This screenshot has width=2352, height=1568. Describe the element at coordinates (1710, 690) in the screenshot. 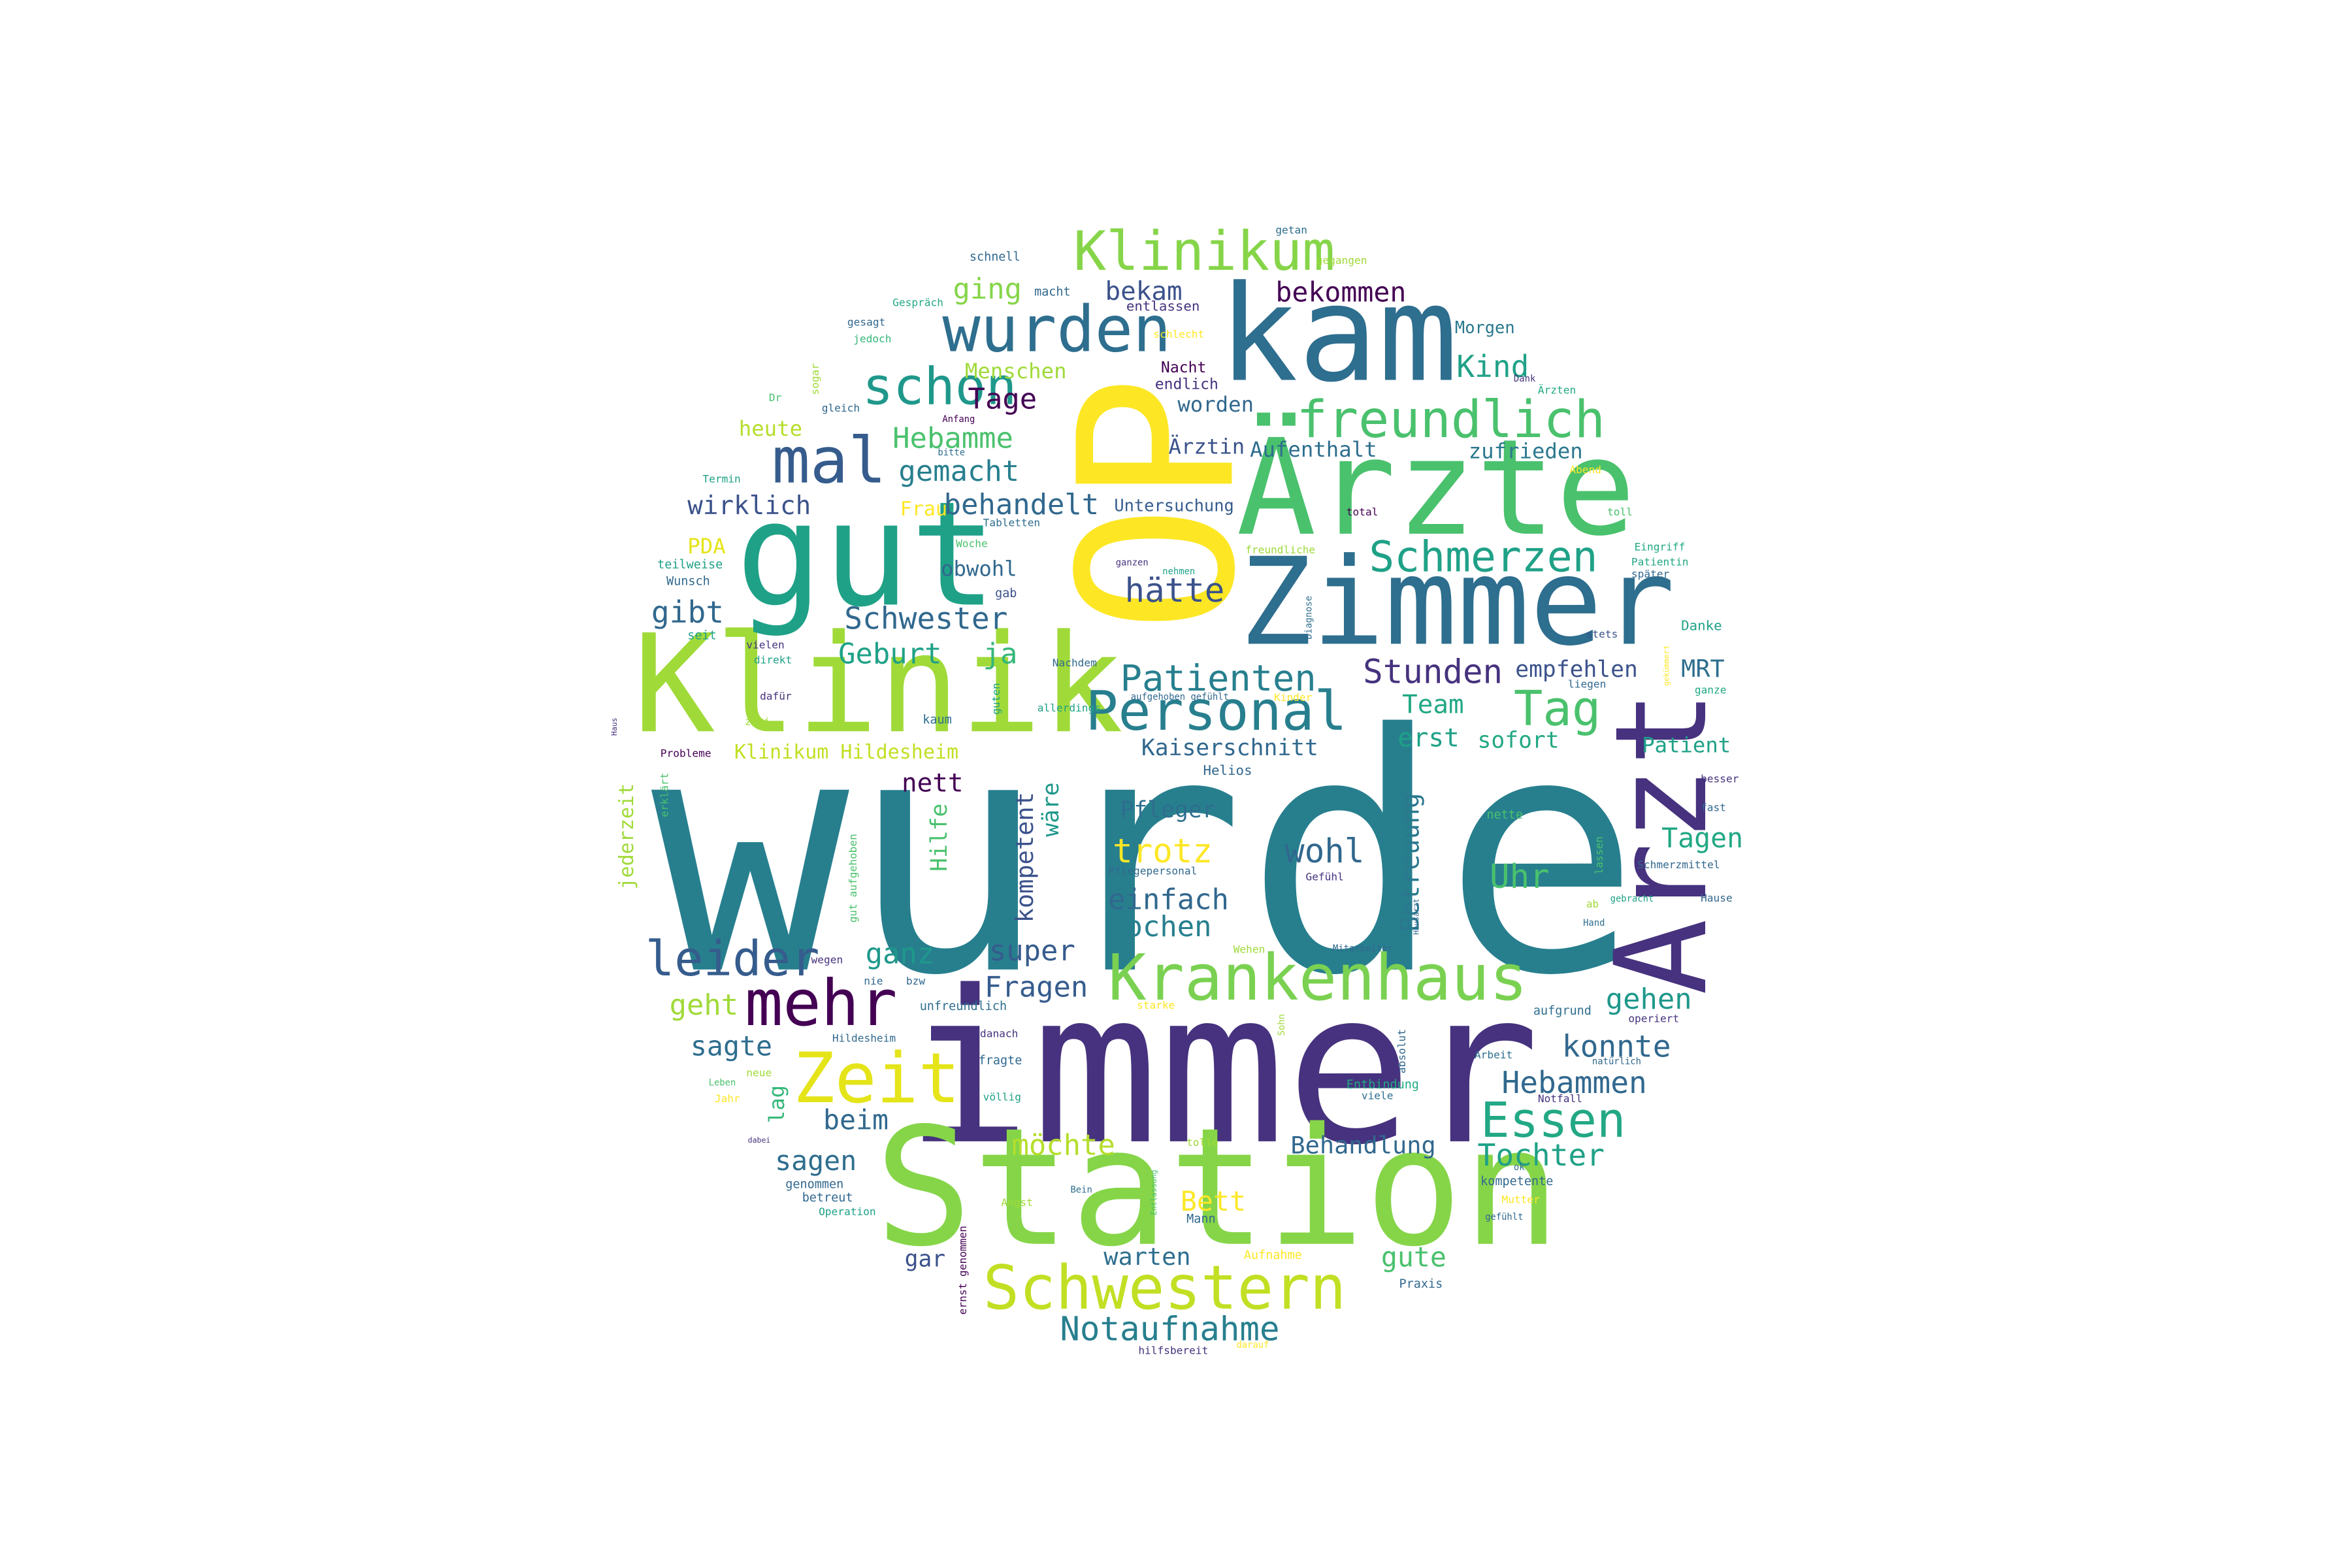

I see `cloud-word: ganze` at that location.